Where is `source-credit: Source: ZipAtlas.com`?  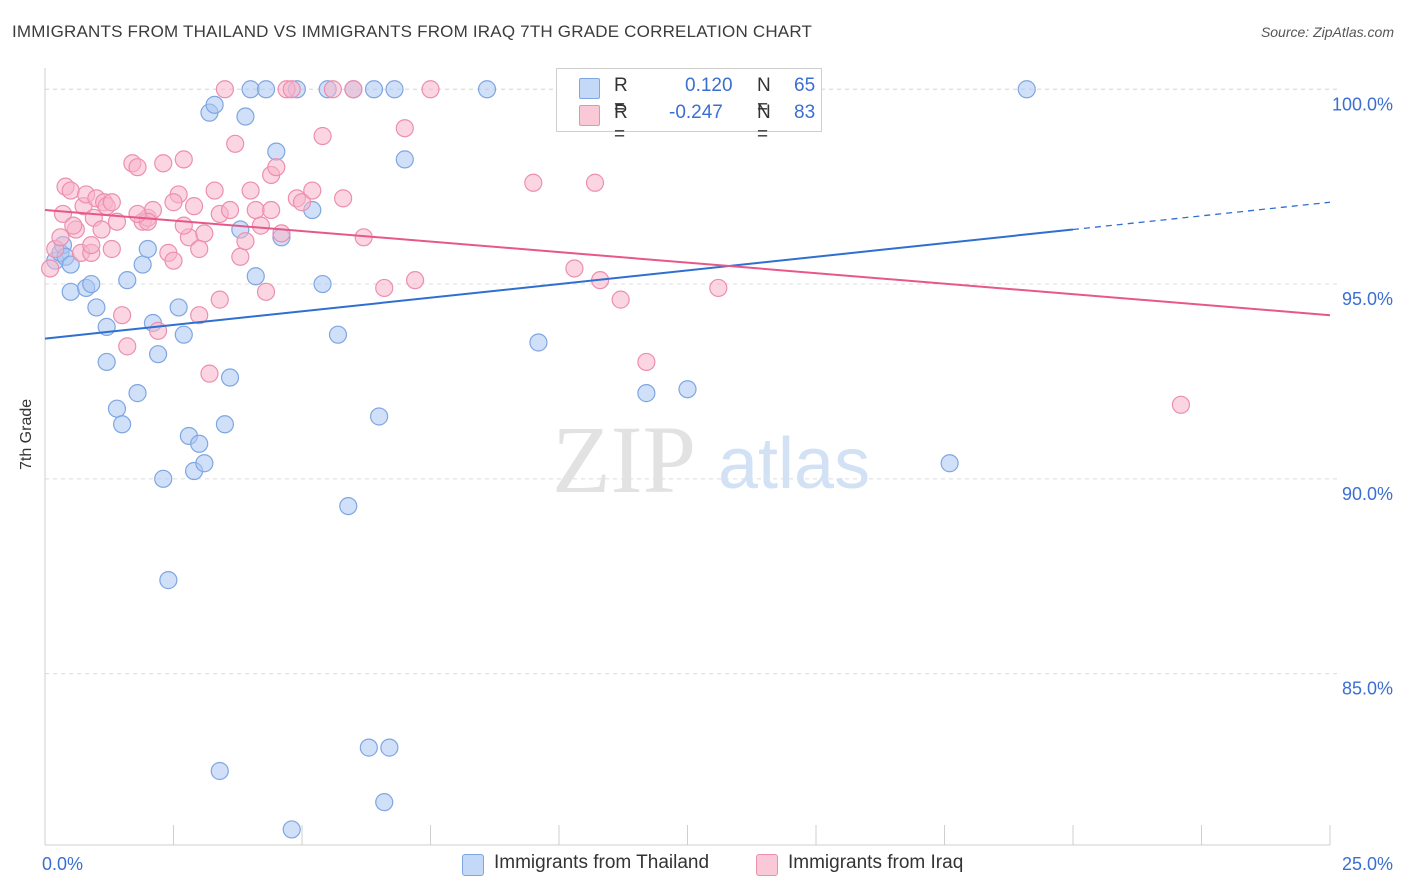
source-credit: Source: ZipAtlas.com is located at coordinates (1327, 32).